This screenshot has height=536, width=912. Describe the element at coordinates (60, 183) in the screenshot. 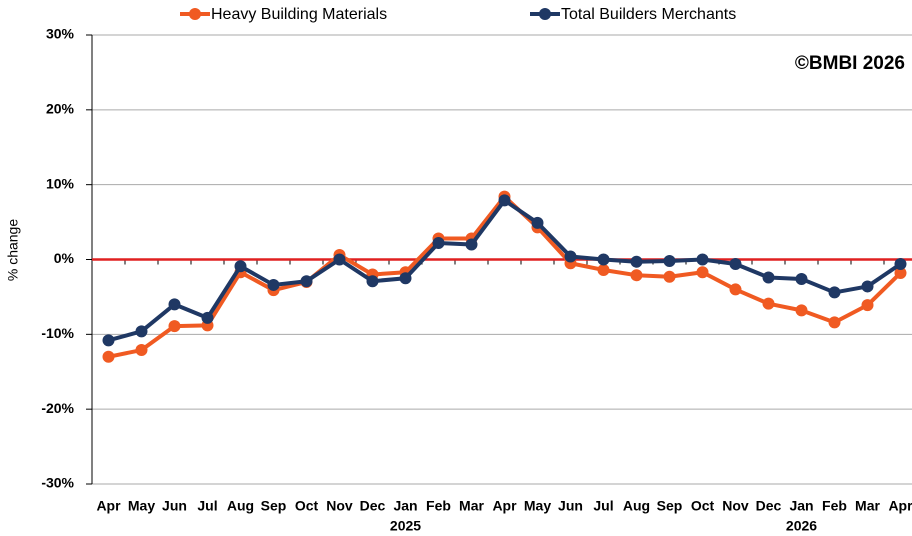

I see `y-tick-label: 10%` at that location.